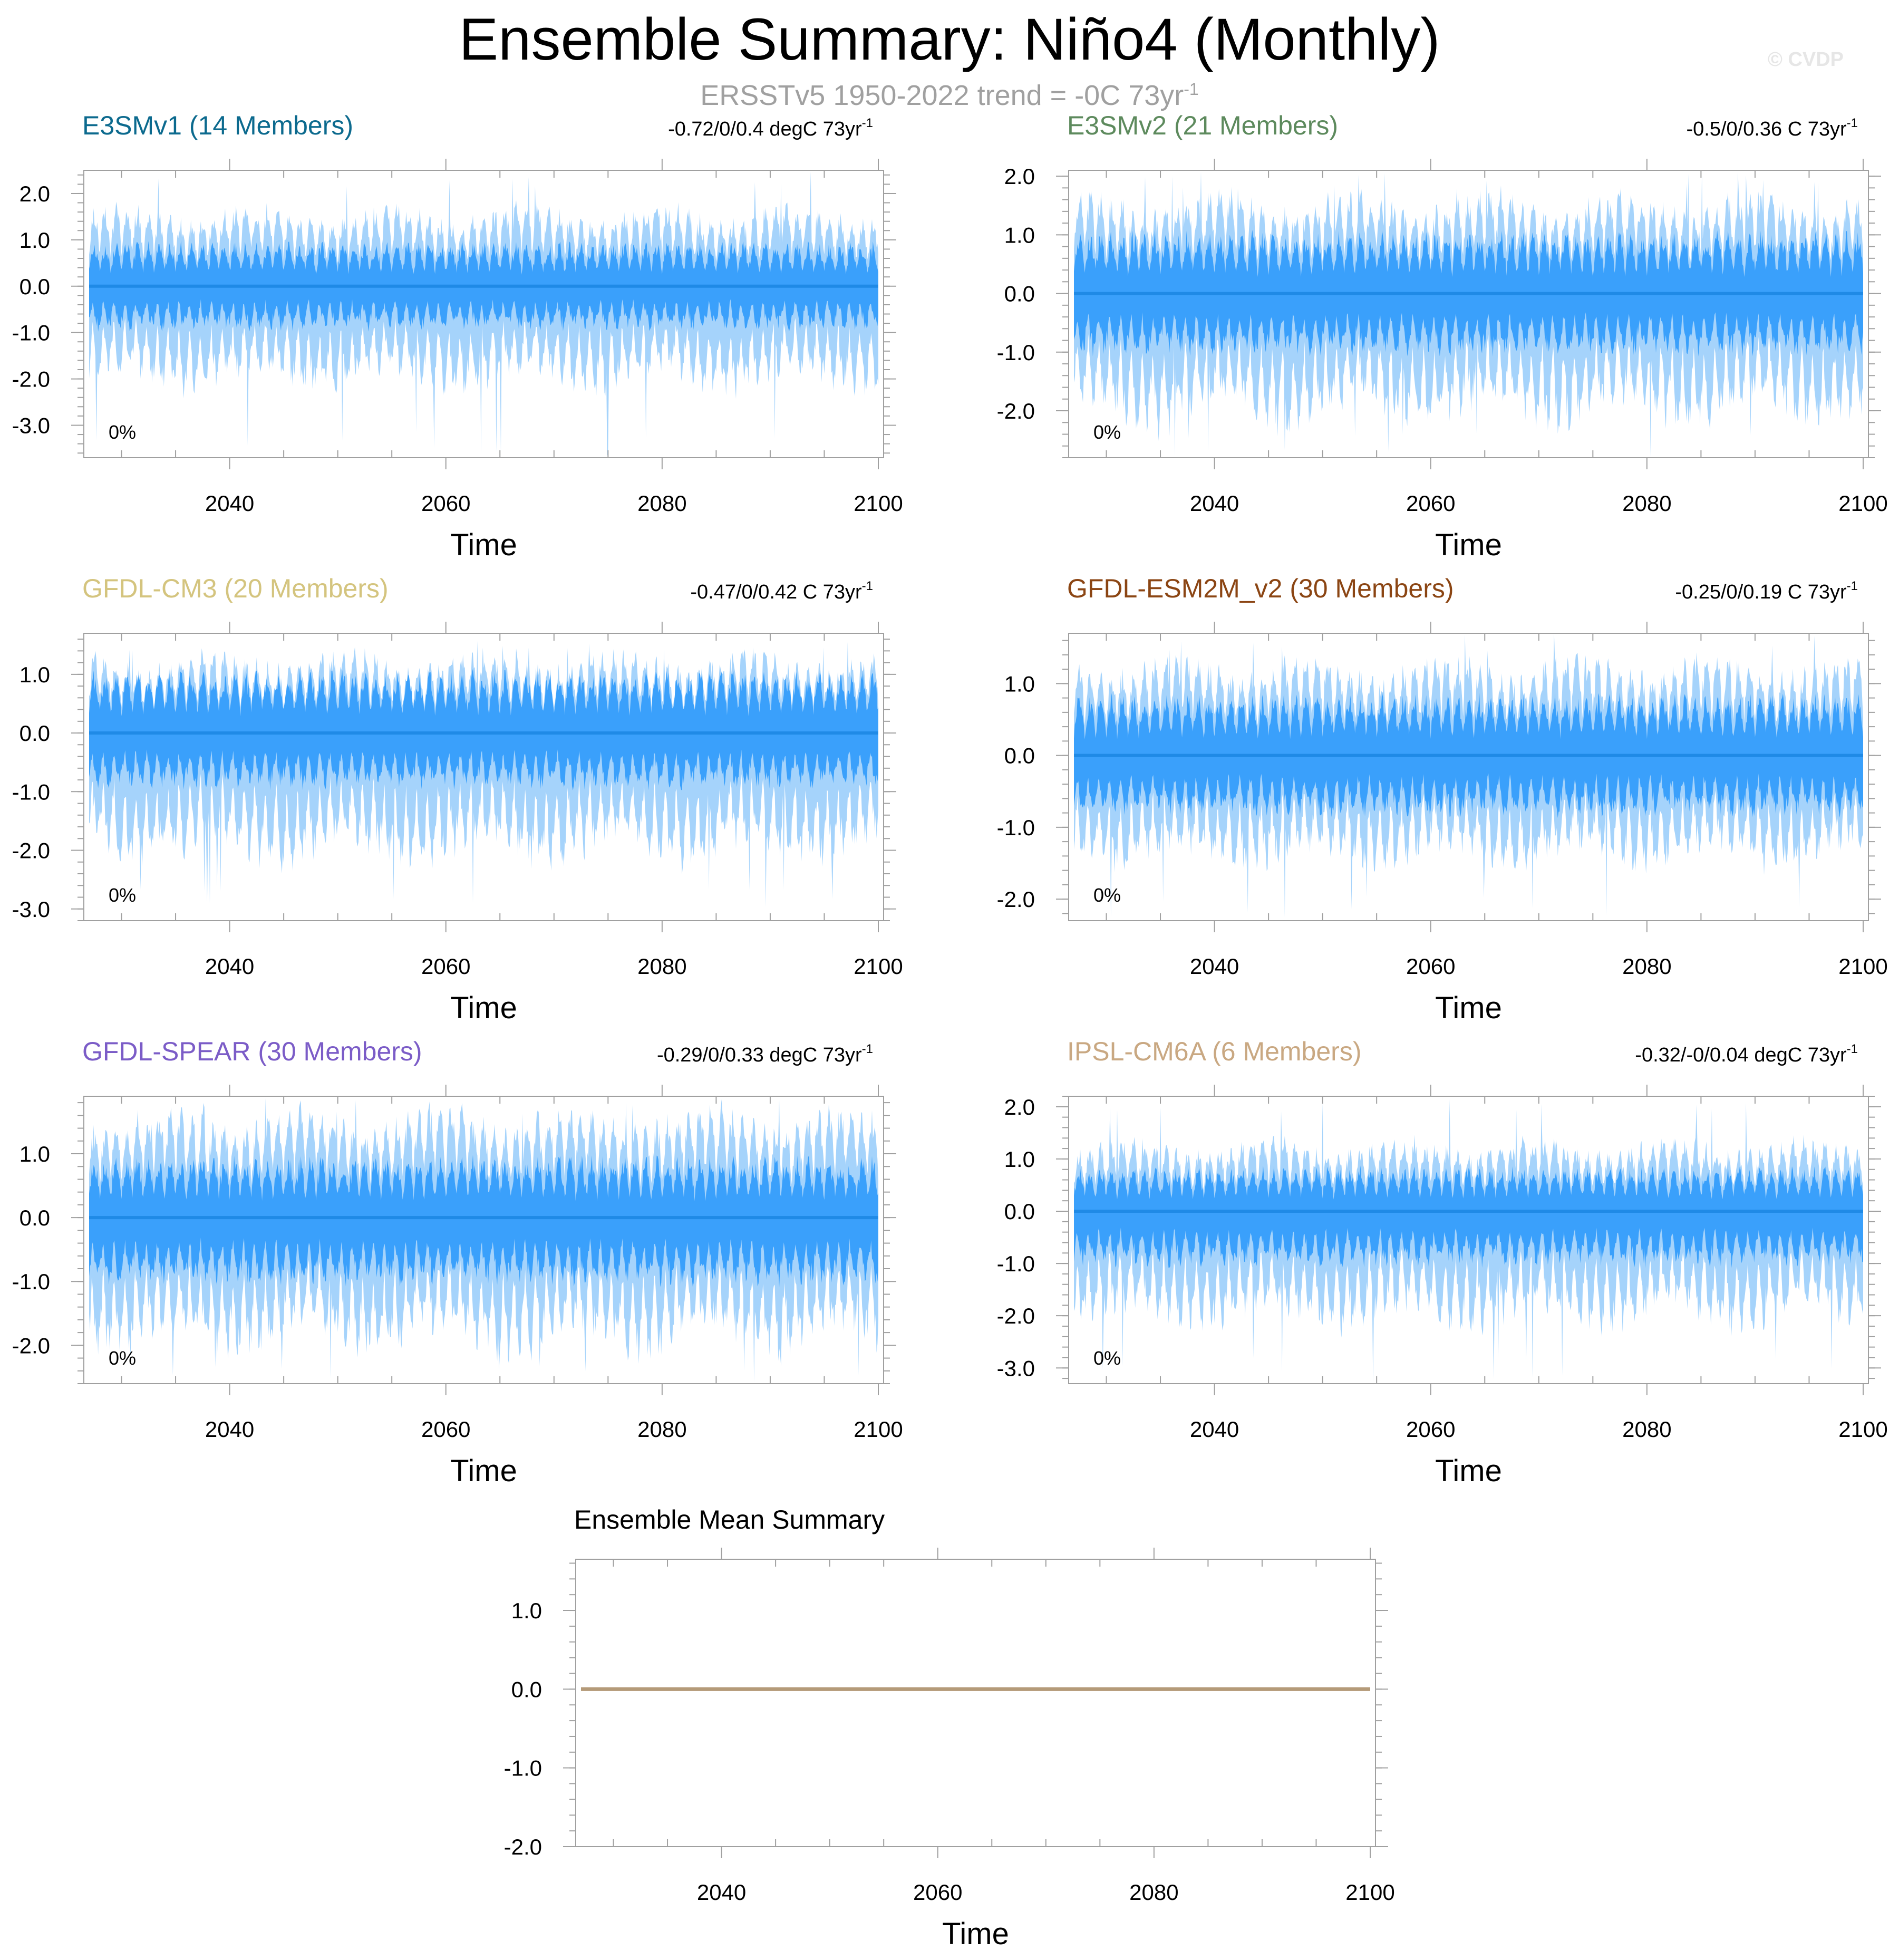  I want to click on panel-title: GFDL-SPEAR (30 Members), so click(252, 1051).